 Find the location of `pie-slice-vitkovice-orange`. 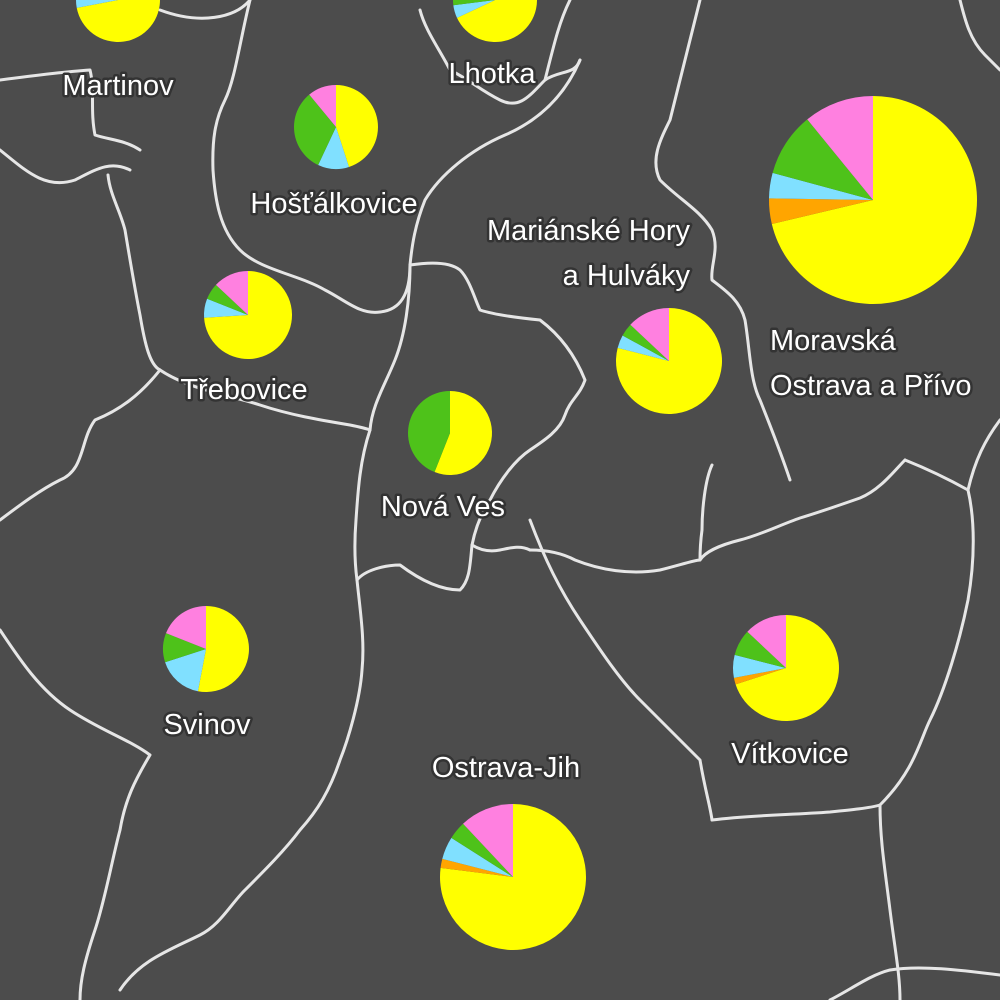

pie-slice-vitkovice-orange is located at coordinates (759, 676).